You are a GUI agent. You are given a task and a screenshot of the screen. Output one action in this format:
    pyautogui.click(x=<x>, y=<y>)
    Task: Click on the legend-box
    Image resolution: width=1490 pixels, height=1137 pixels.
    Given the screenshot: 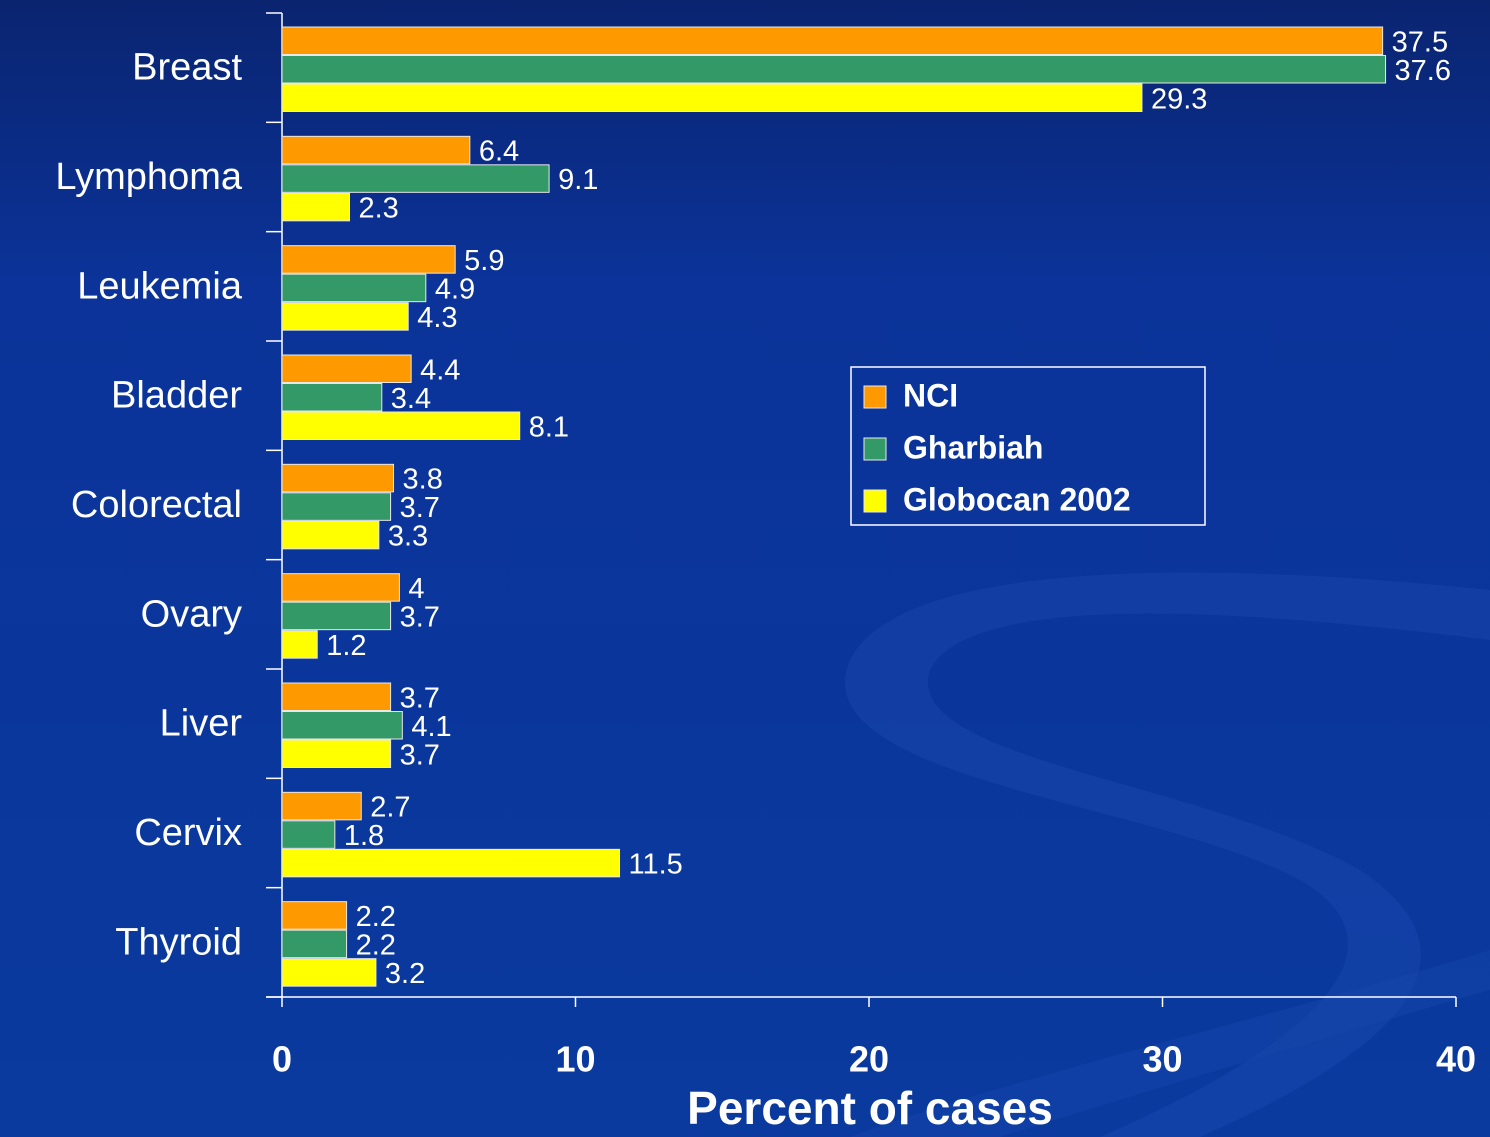 What is the action you would take?
    pyautogui.click(x=1028, y=446)
    